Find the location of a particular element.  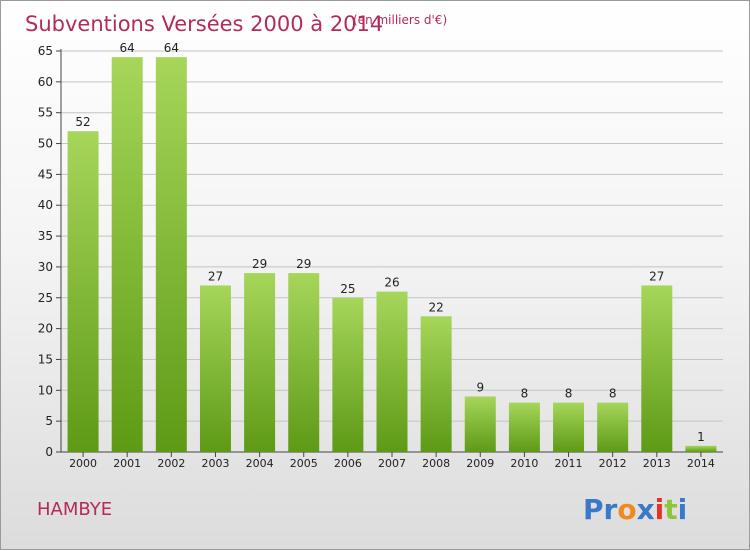

x-tick-label-2005: 2005 is located at coordinates (304, 463).